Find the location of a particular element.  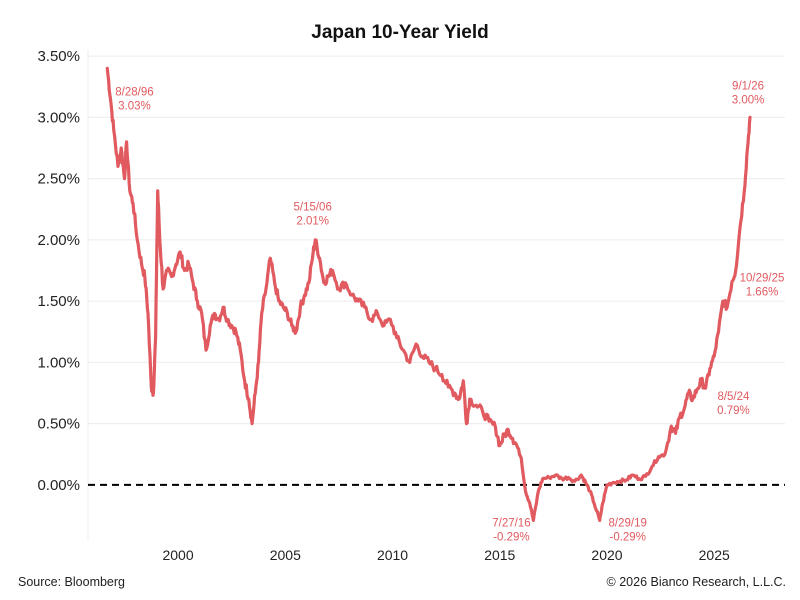

annotation-date: 8/5/24 is located at coordinates (733, 397).